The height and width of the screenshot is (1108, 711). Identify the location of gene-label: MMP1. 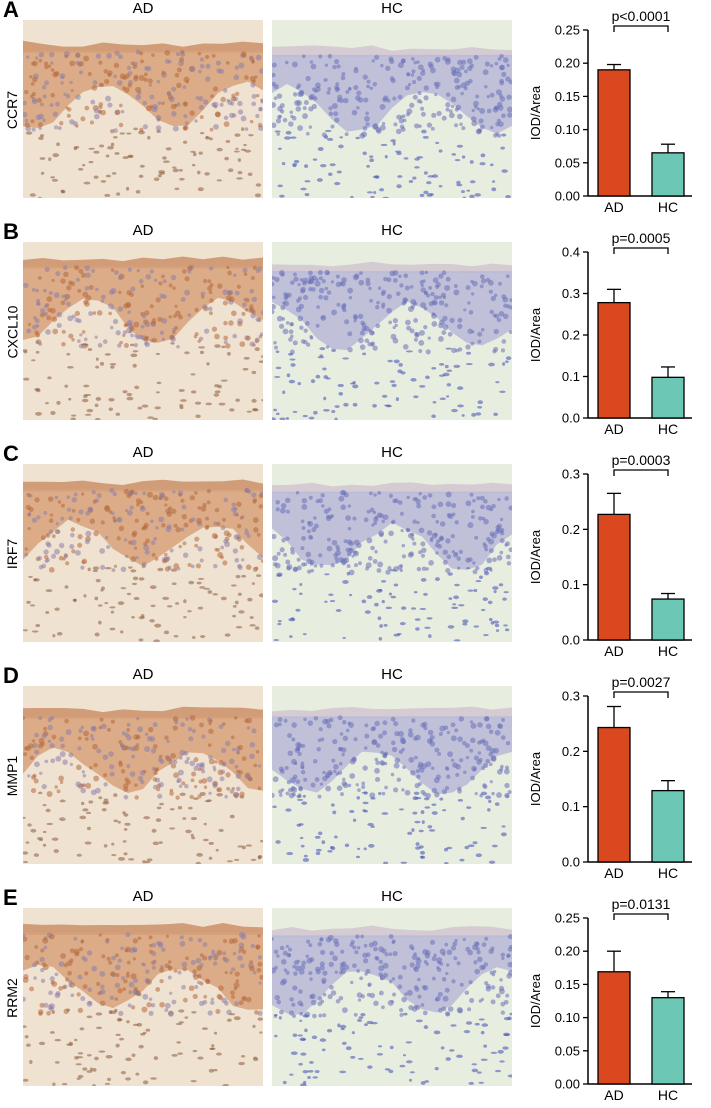
(12, 776).